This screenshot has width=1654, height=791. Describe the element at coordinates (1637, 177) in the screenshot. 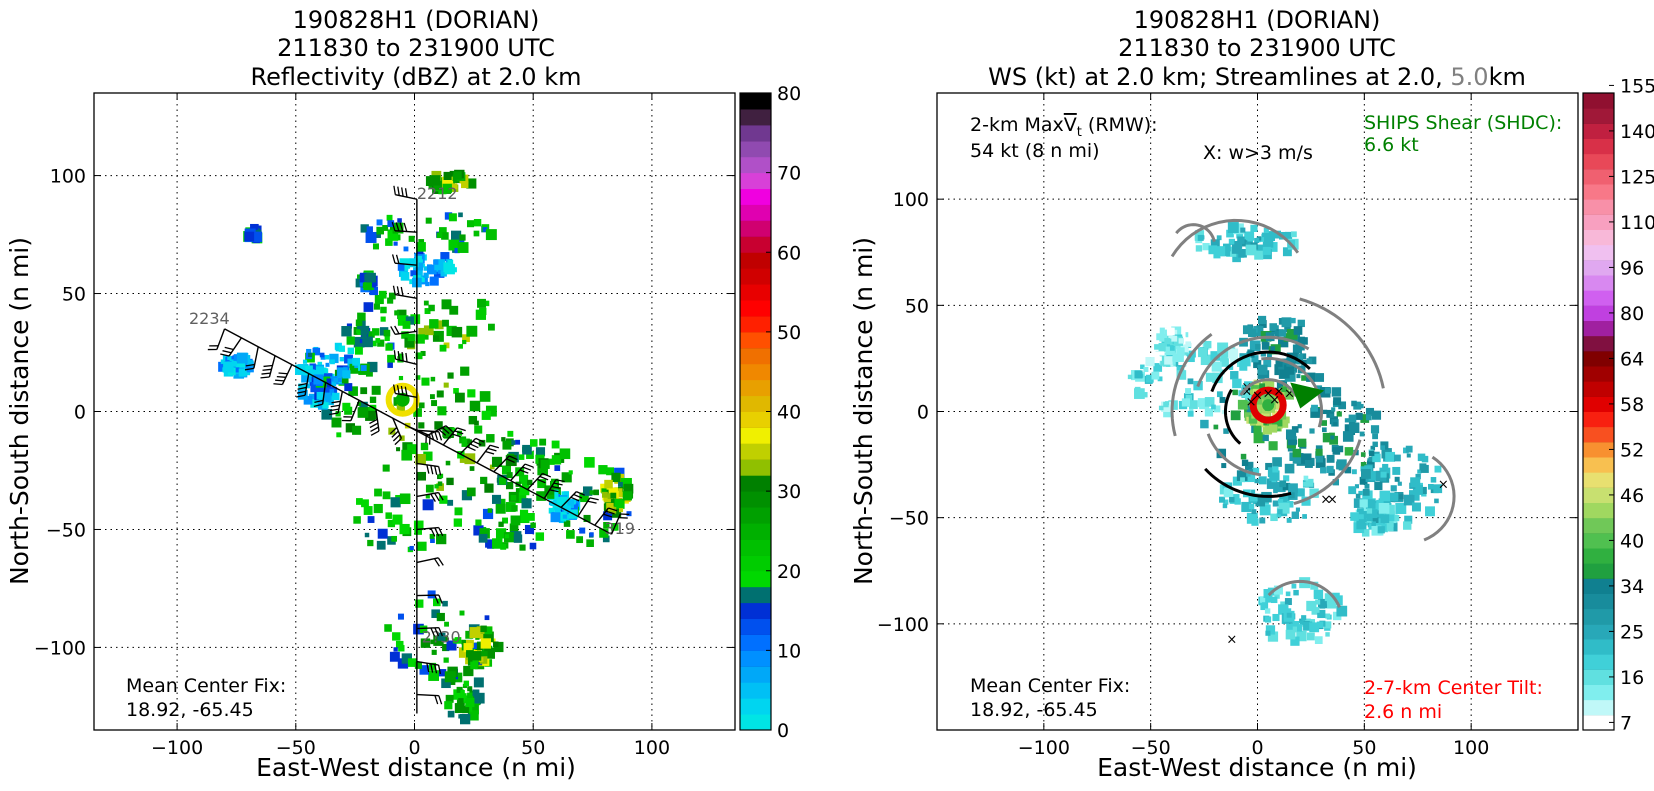

I see `right-colorbar-tick-label: 125` at that location.